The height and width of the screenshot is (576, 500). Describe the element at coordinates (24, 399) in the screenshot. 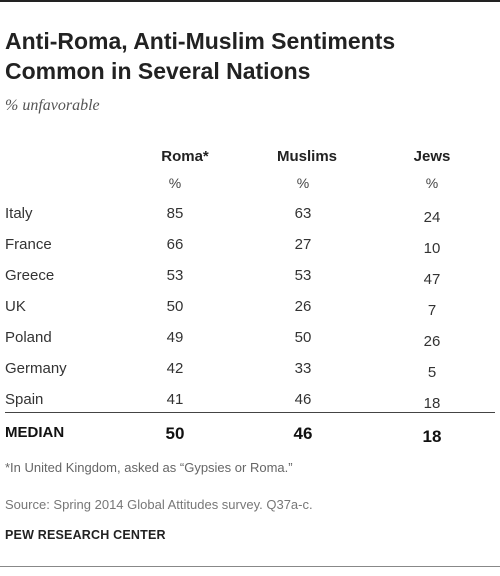

I see `row-label-spain: Spain` at that location.